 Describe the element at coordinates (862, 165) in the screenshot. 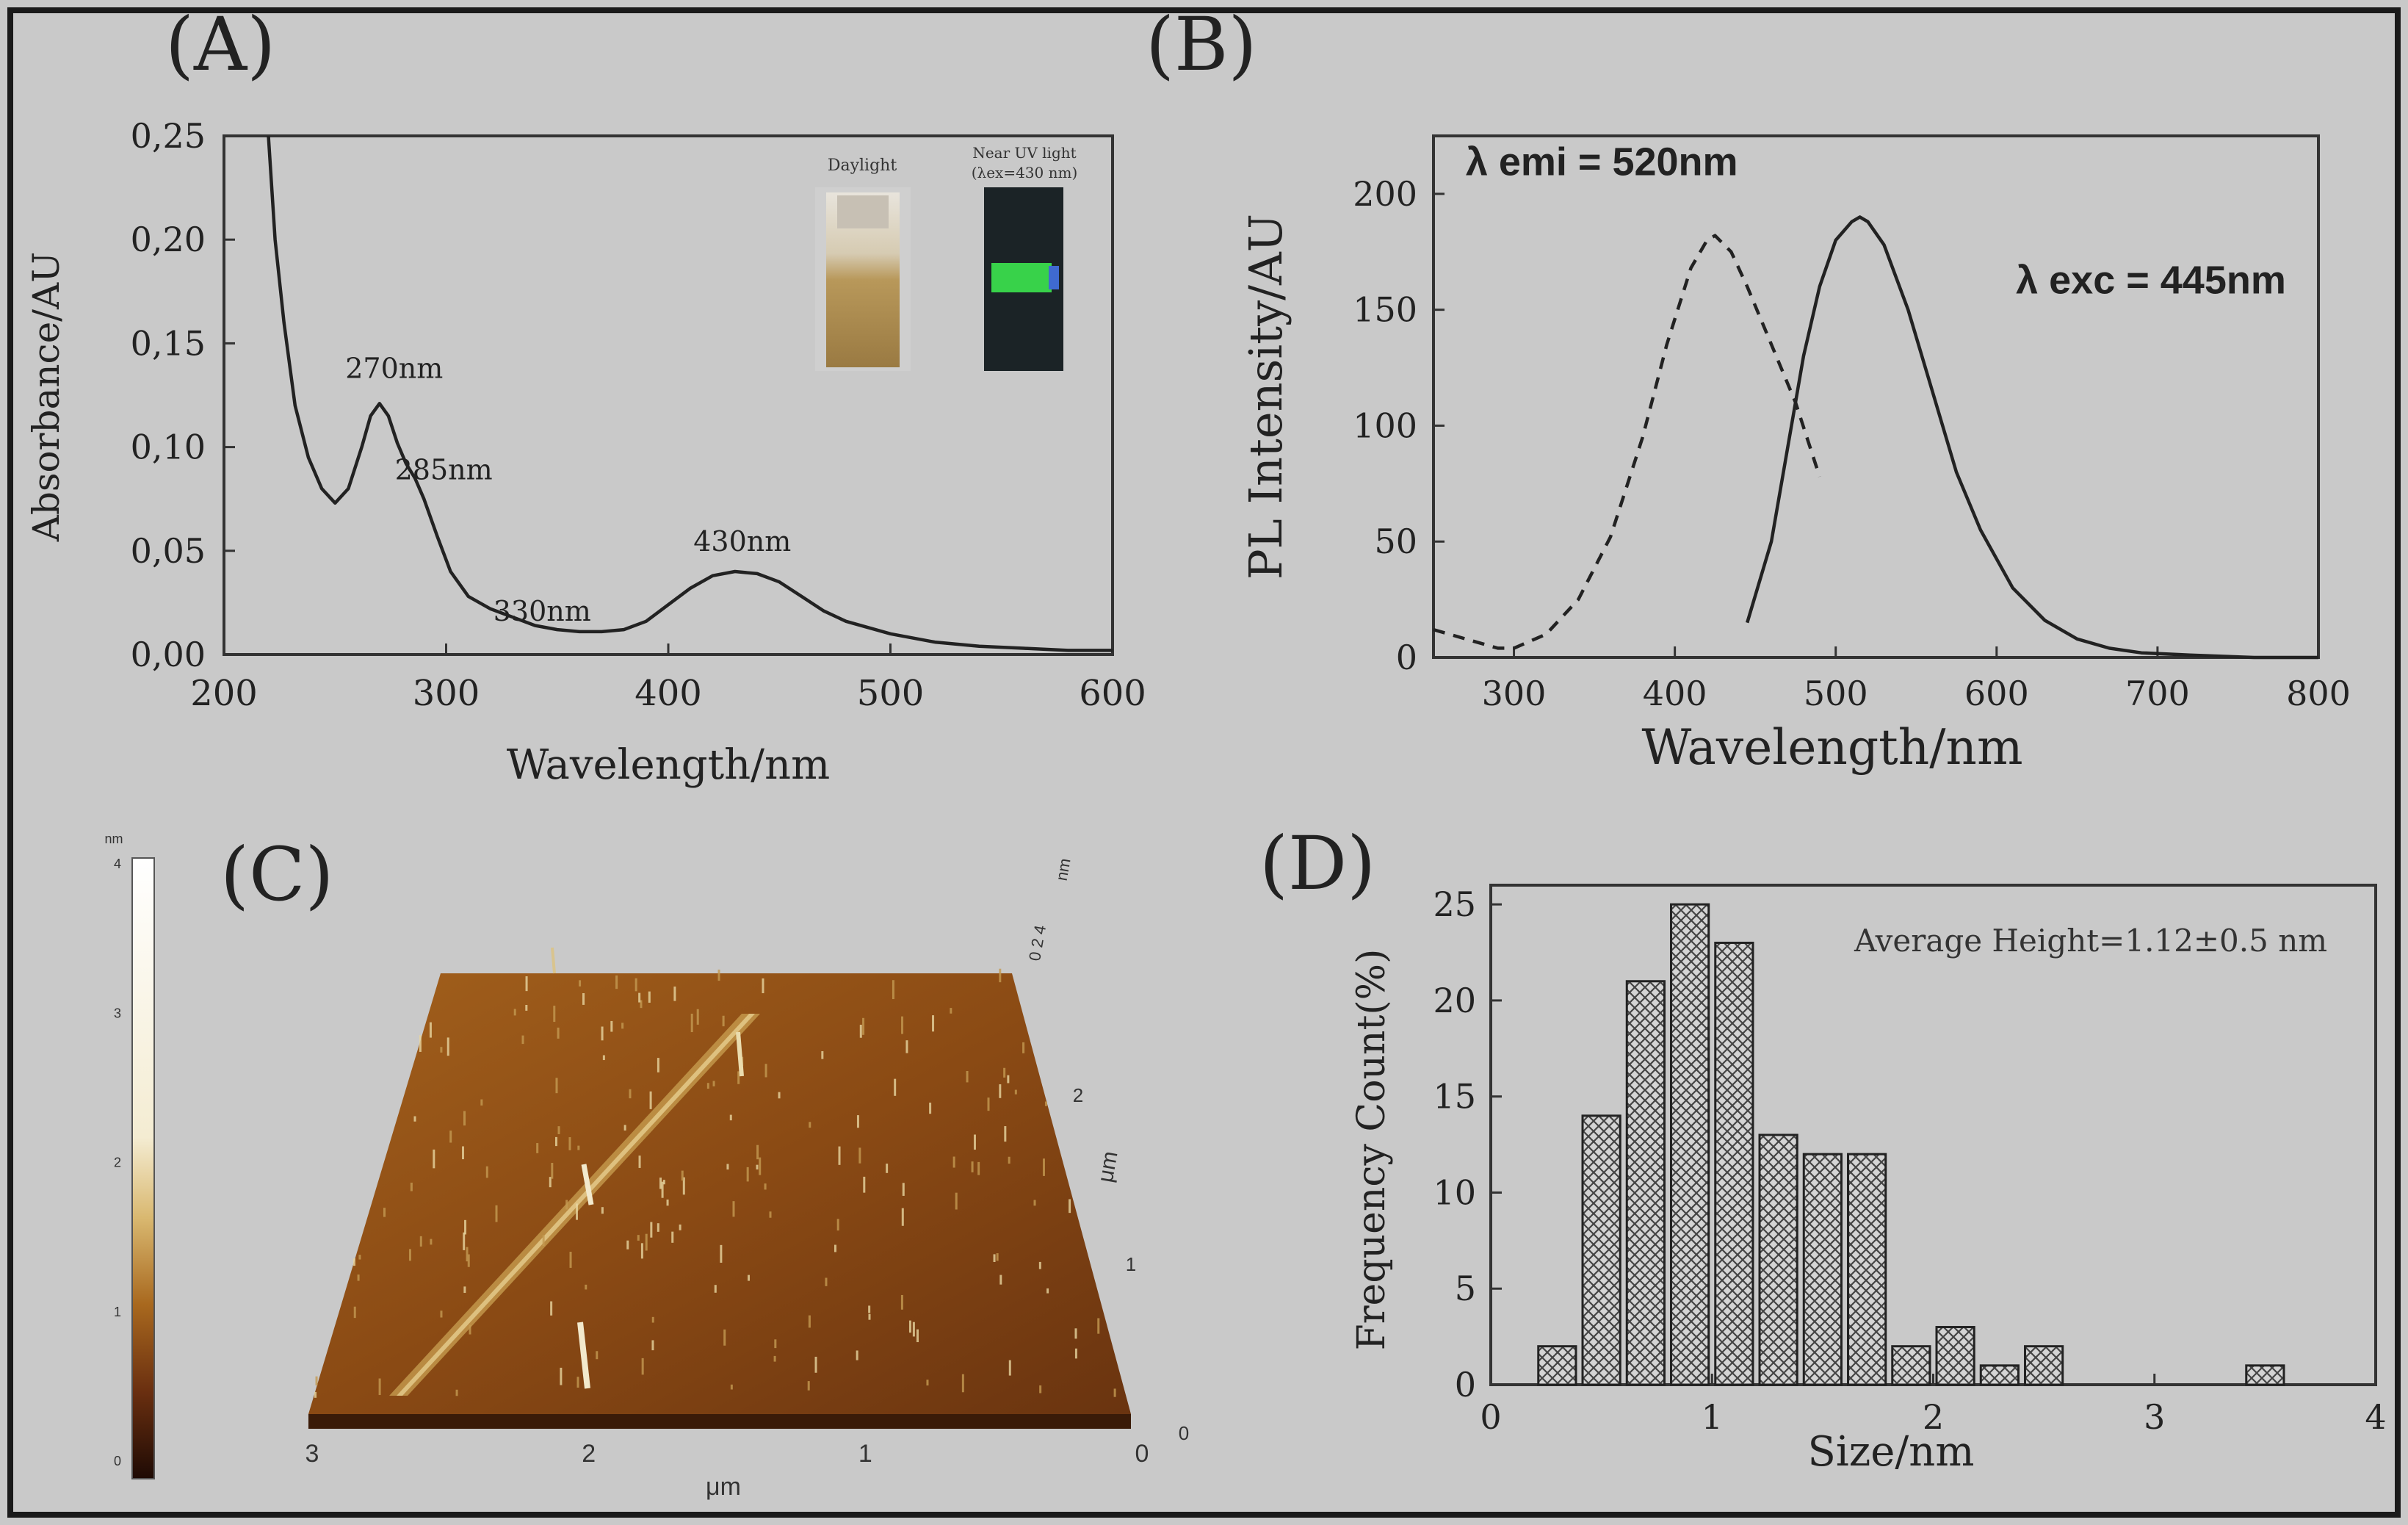

I see `inset-daylight-label: Daylight` at that location.